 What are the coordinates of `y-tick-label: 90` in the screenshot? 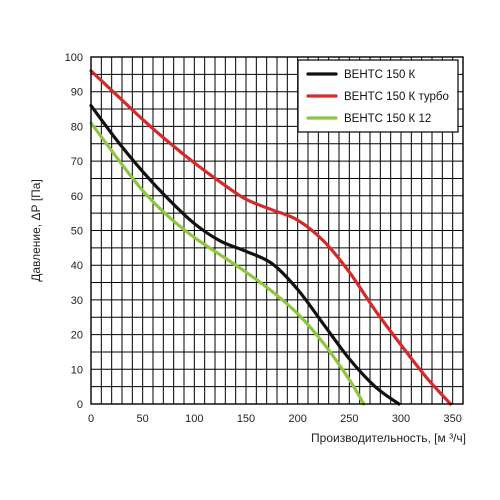 It's located at (77, 93).